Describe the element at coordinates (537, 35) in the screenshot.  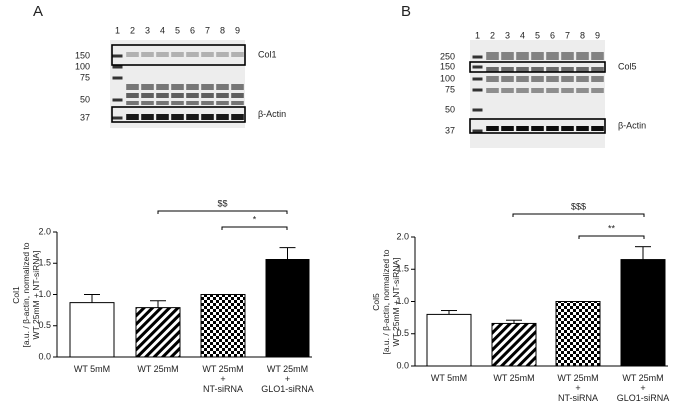
I see `lane-number: 5` at that location.